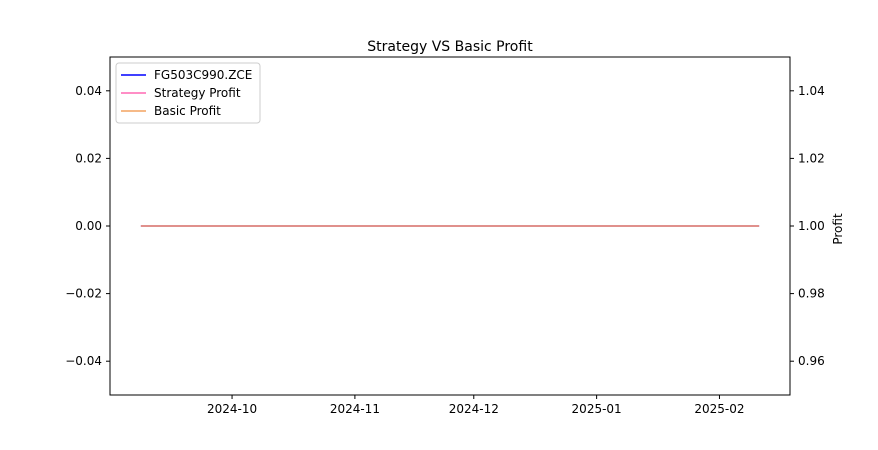 The width and height of the screenshot is (878, 450). I want to click on legend: FG503C990.ZCE Strategy Profit Basic Profit, so click(188, 93).